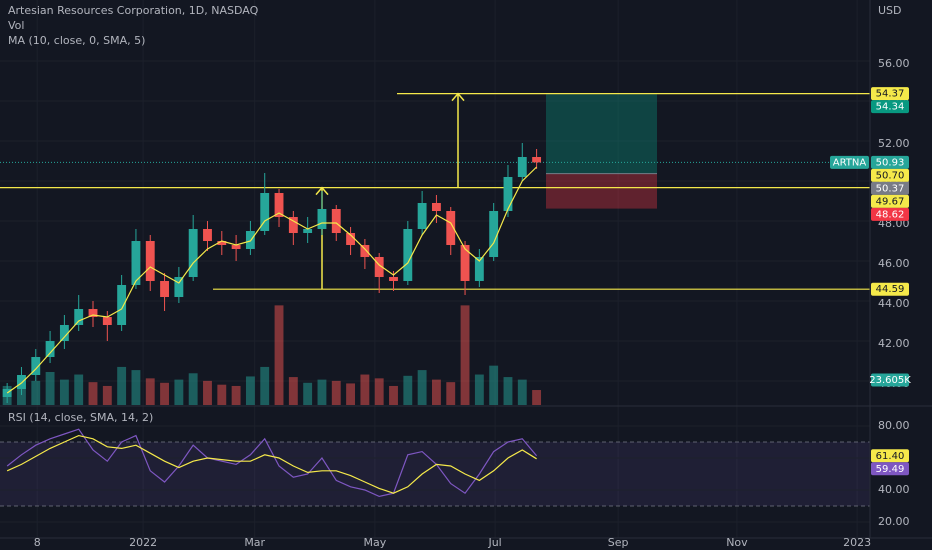 This screenshot has width=932, height=550. I want to click on level-label: 54.37, so click(890, 94).